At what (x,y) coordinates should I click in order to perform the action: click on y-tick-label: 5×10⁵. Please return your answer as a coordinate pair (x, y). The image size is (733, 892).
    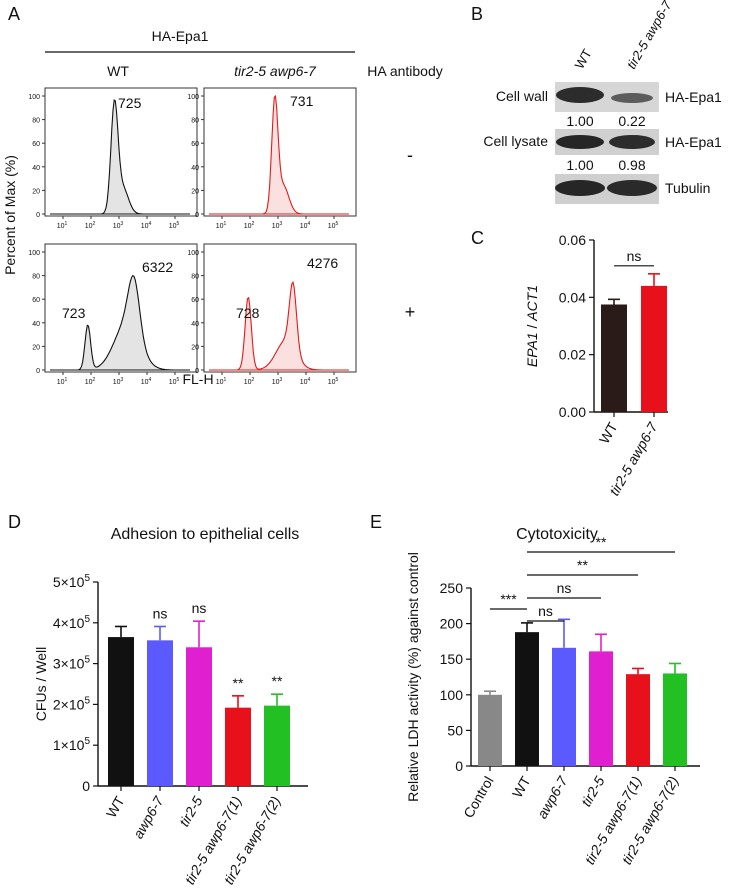
    Looking at the image, I should click on (72, 581).